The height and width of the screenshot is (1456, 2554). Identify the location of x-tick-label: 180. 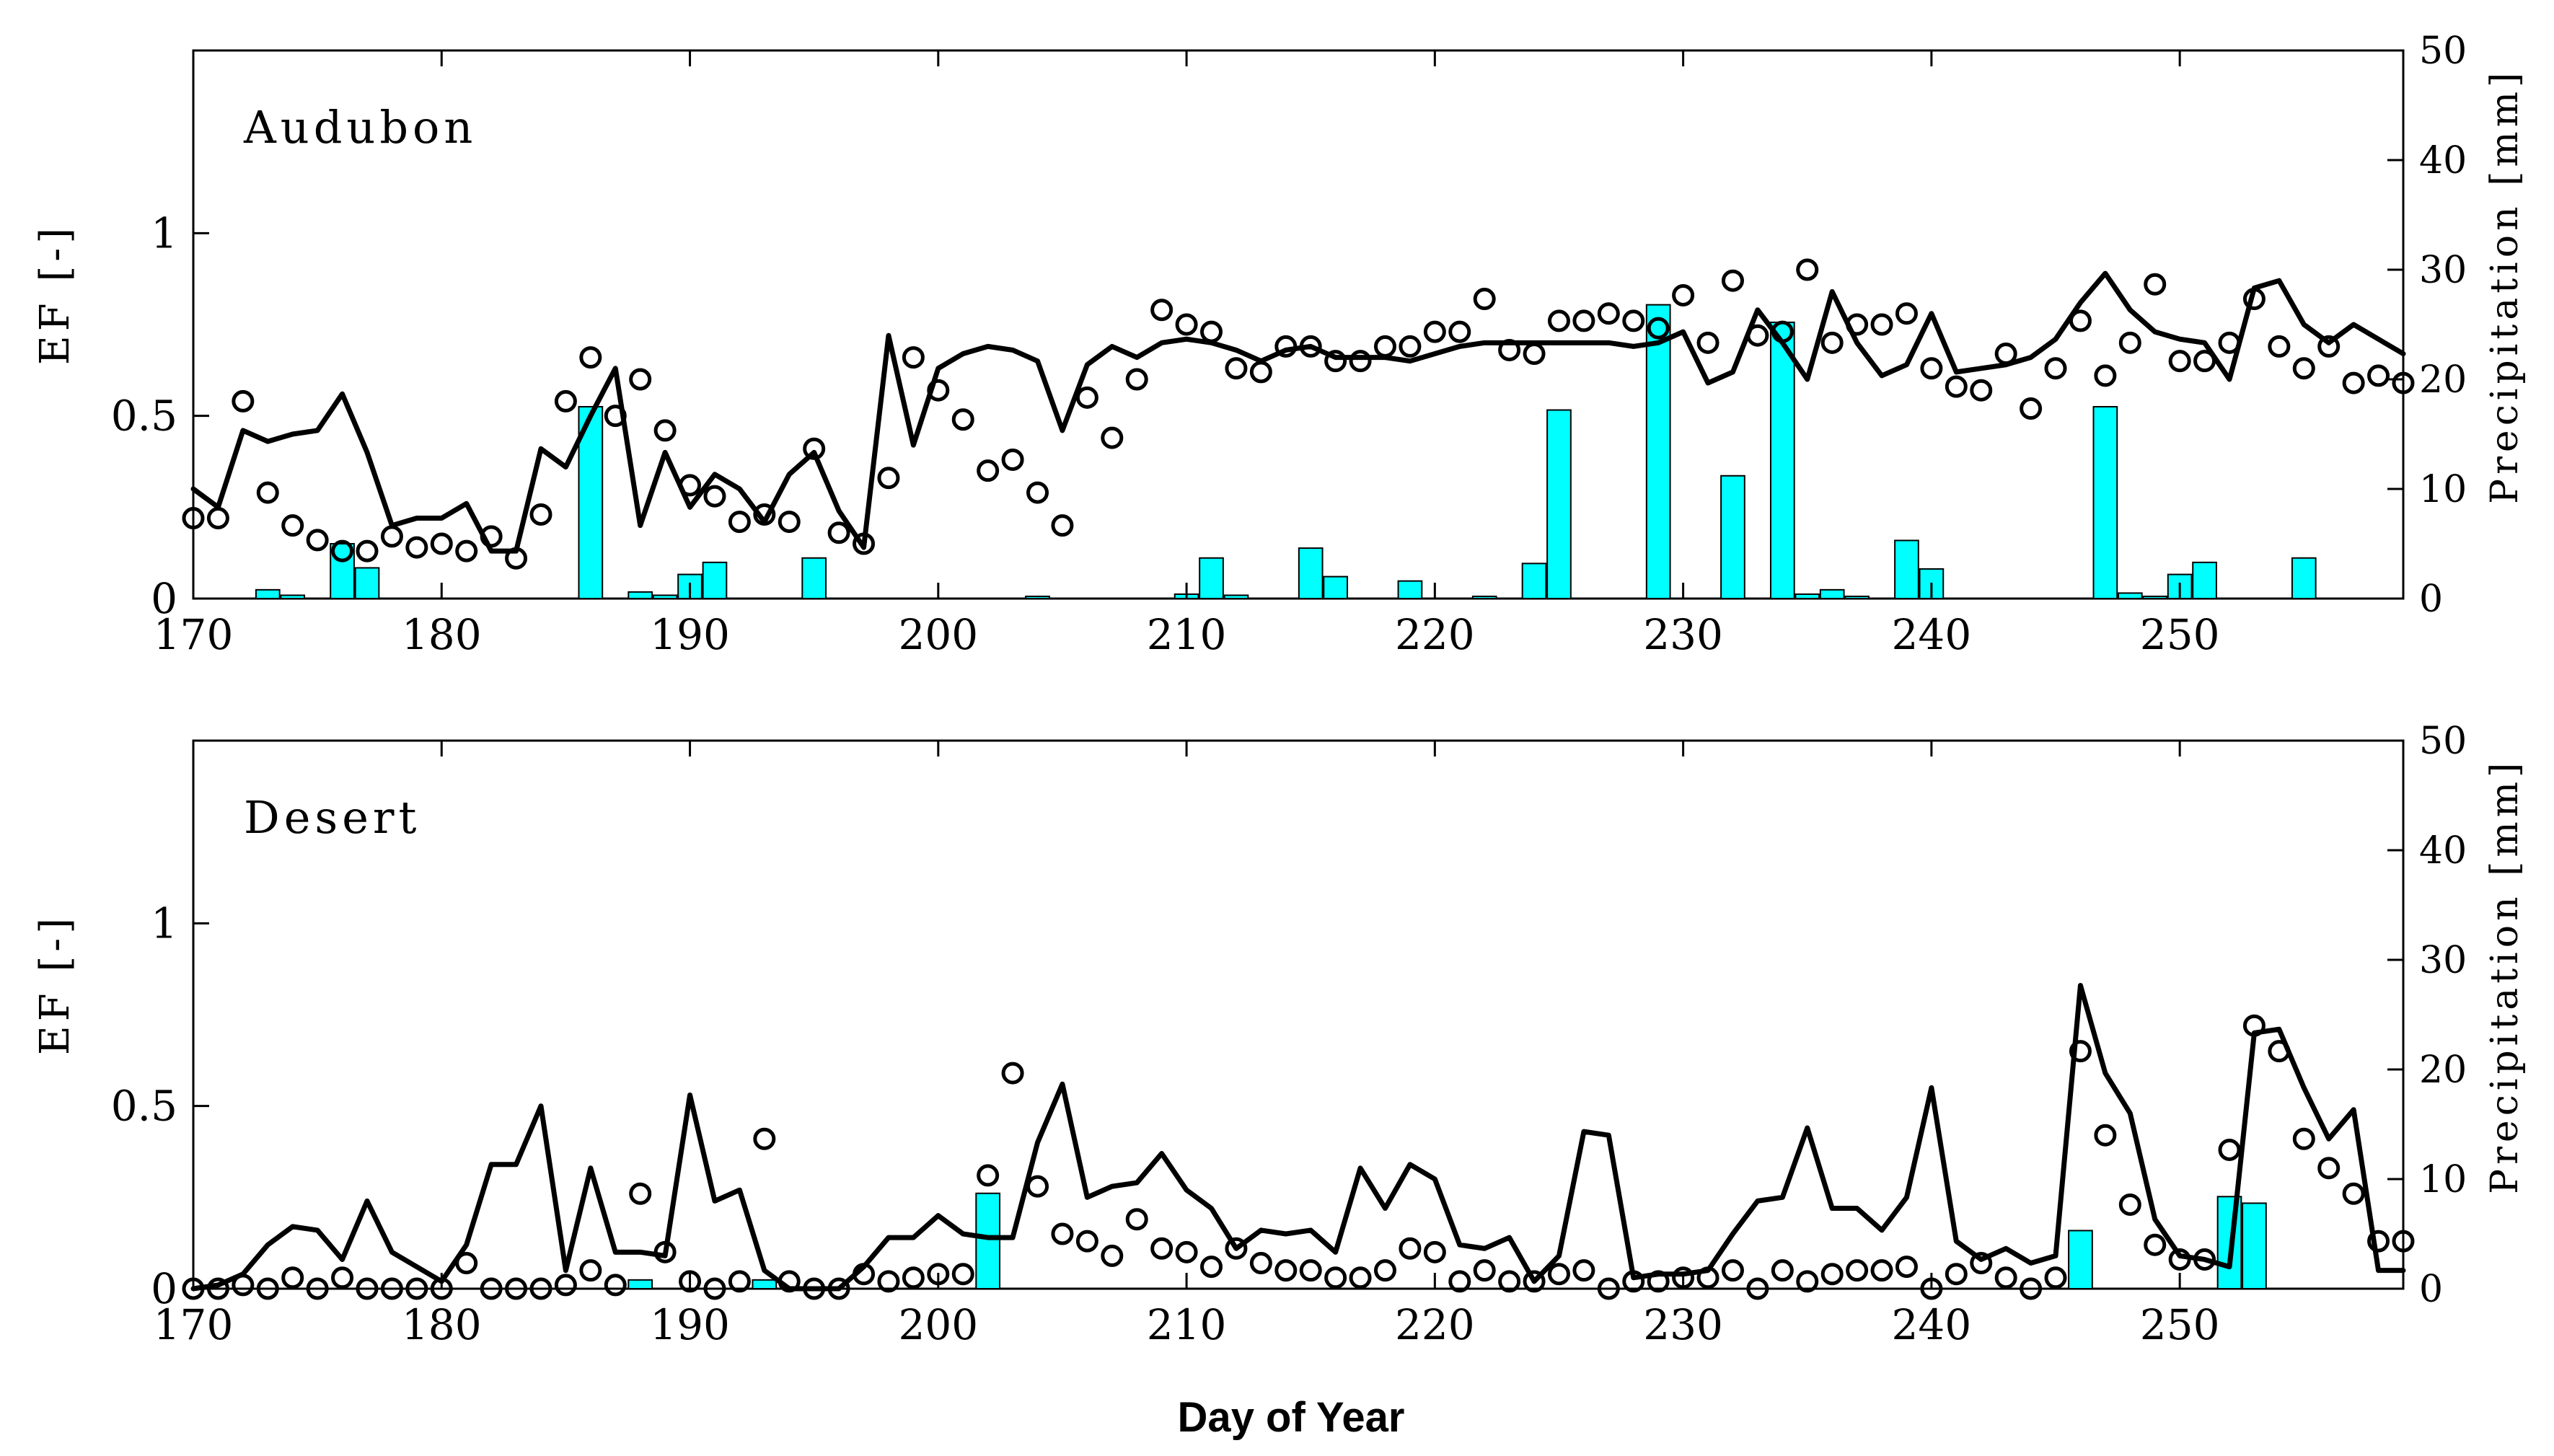
(442, 1324).